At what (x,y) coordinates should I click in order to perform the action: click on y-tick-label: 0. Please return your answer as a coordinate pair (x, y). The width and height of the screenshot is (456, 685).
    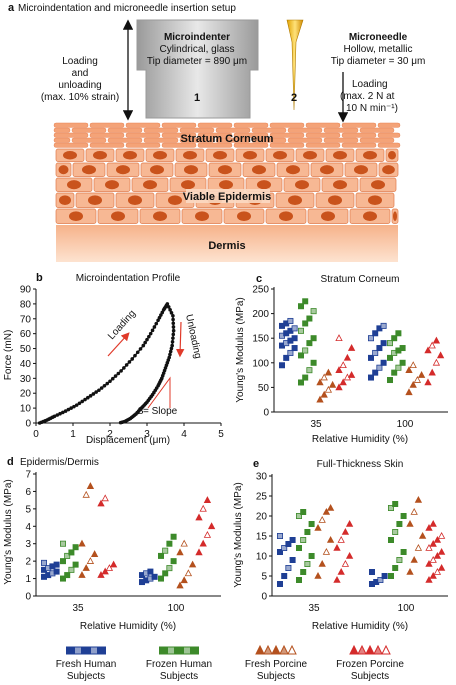
    Looking at the image, I should click on (266, 413).